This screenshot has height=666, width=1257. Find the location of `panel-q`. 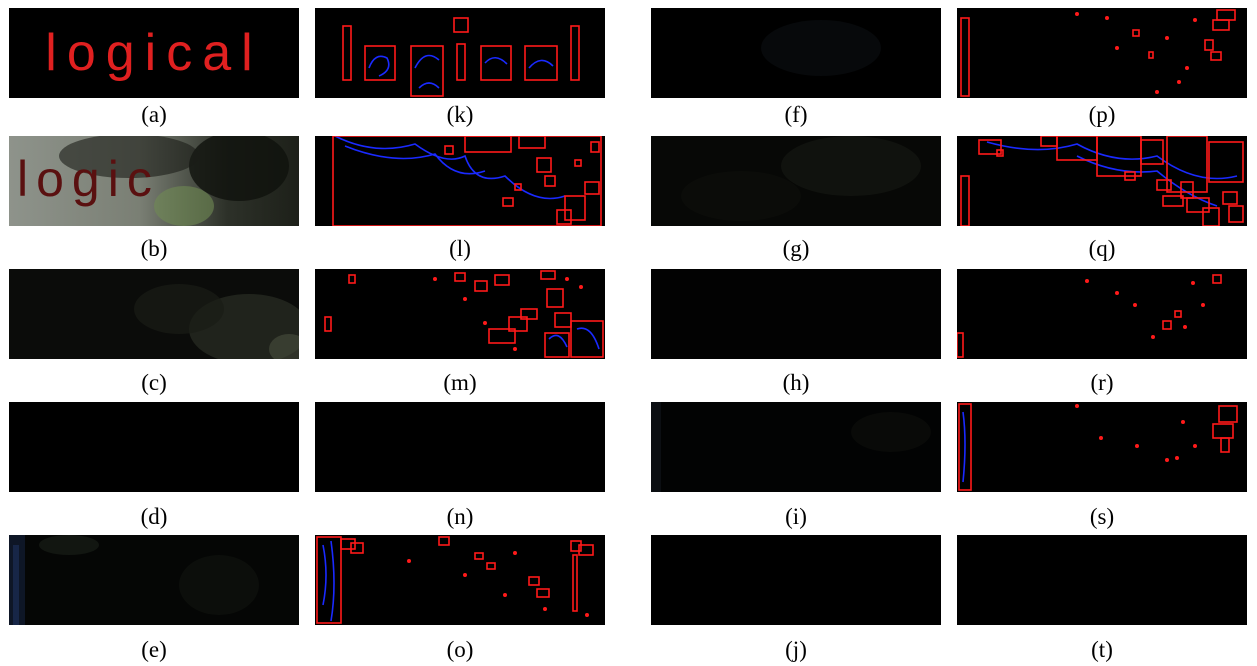

panel-q is located at coordinates (1102, 181).